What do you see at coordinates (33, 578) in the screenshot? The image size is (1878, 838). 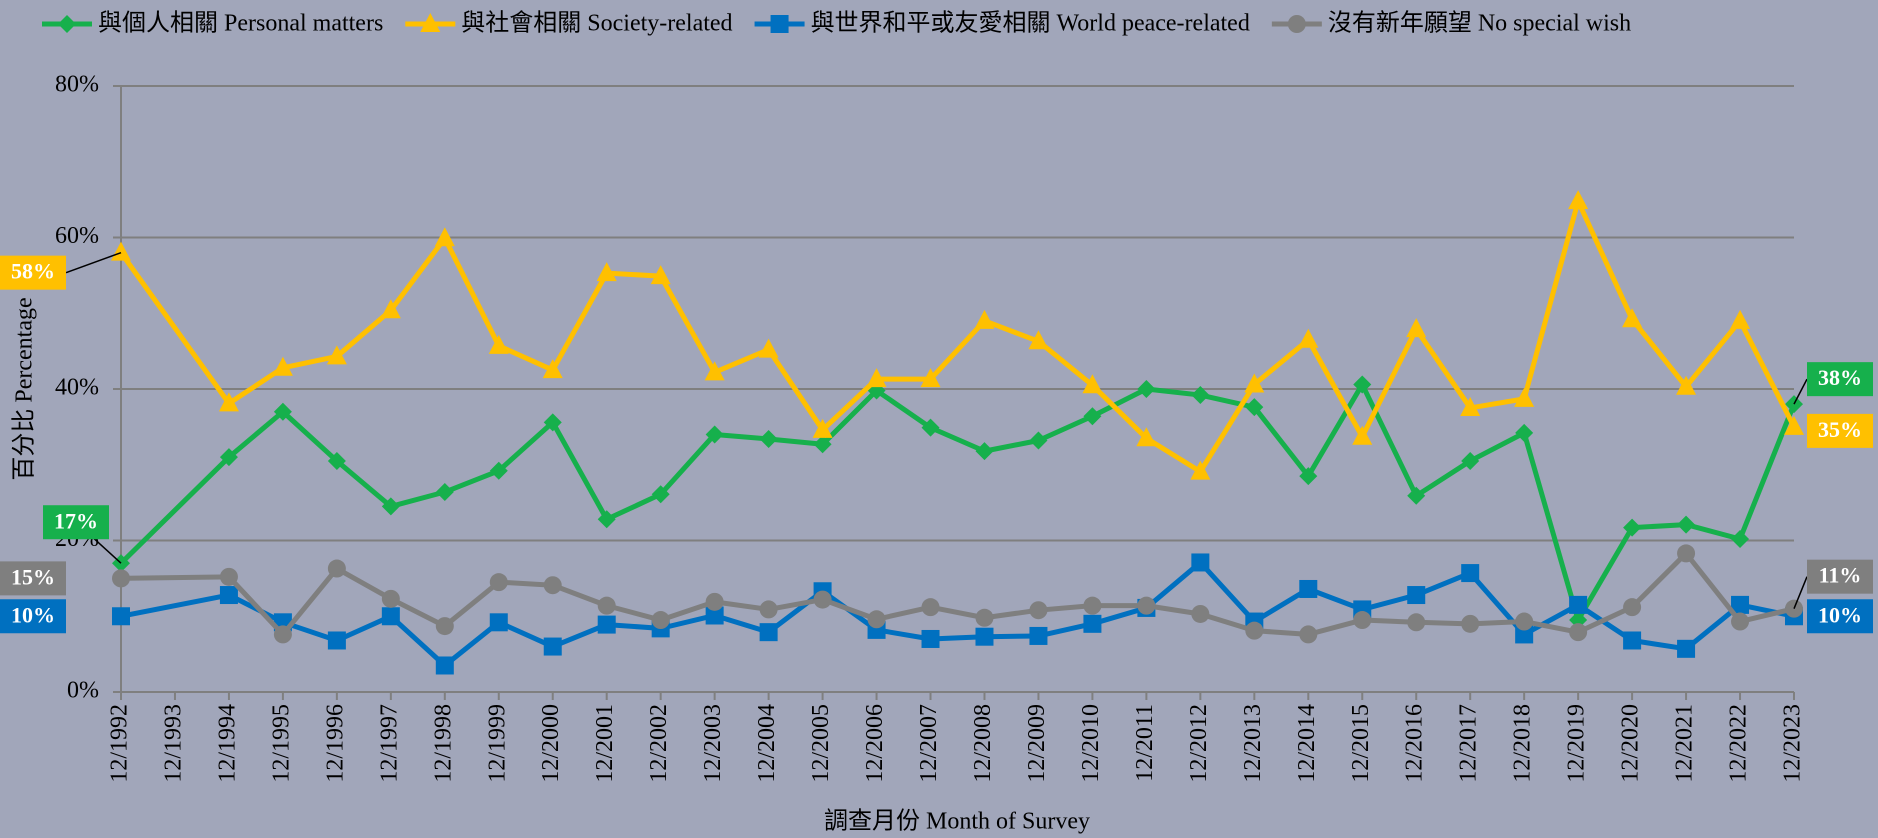 I see `label-box` at bounding box center [33, 578].